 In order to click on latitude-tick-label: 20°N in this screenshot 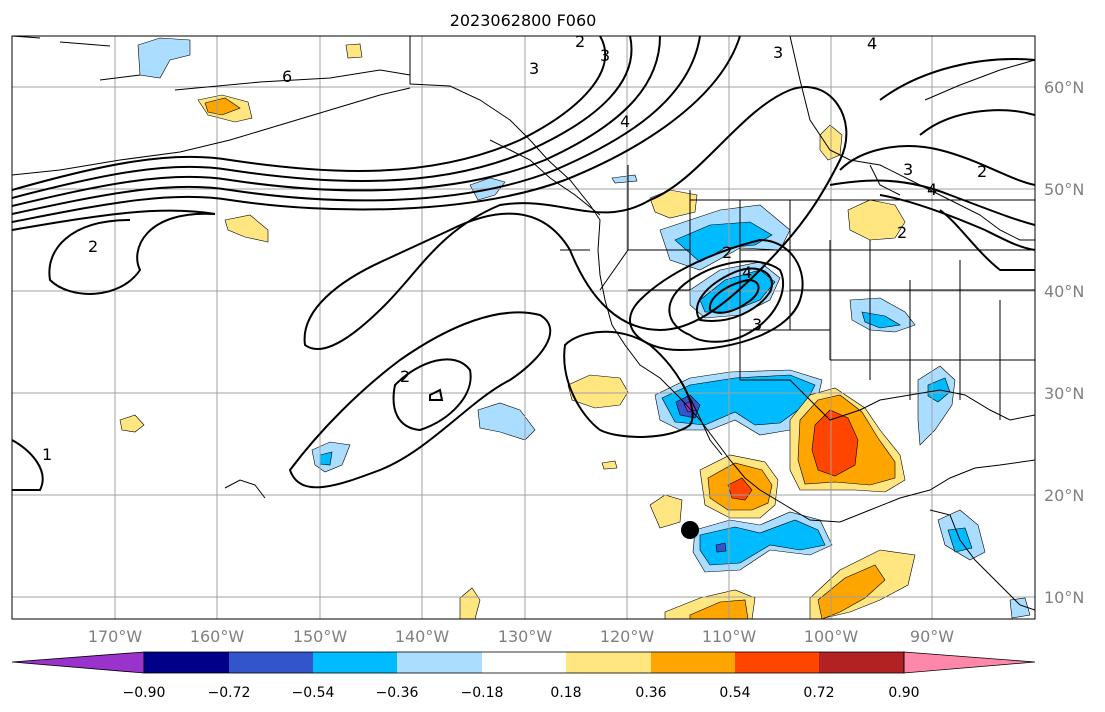, I will do `click(1064, 495)`.